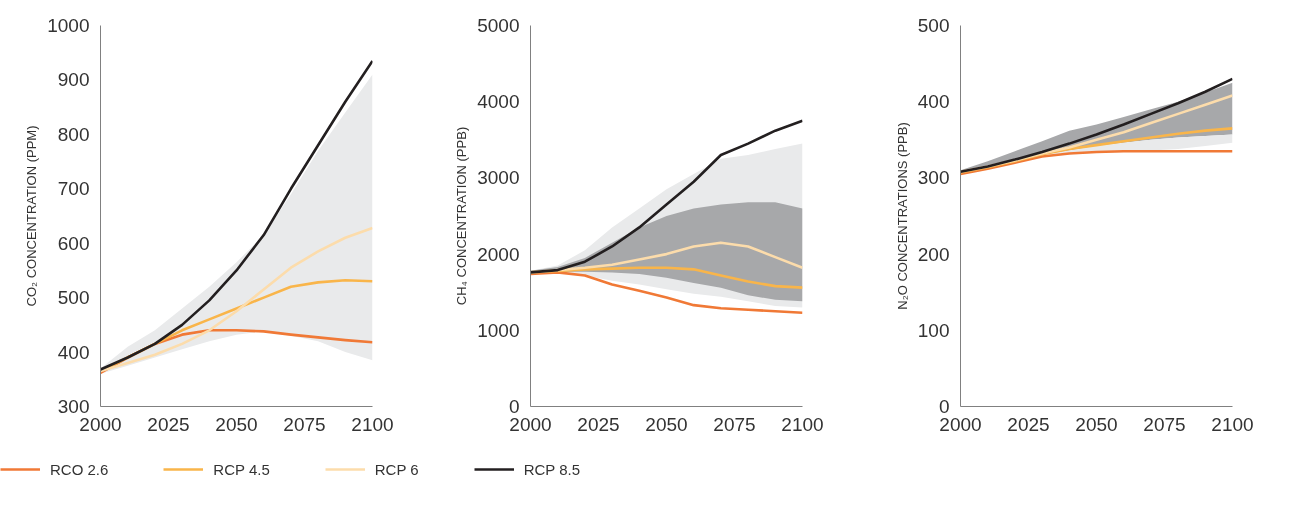 The width and height of the screenshot is (1307, 518). I want to click on y-tick-label: 5000, so click(498, 25).